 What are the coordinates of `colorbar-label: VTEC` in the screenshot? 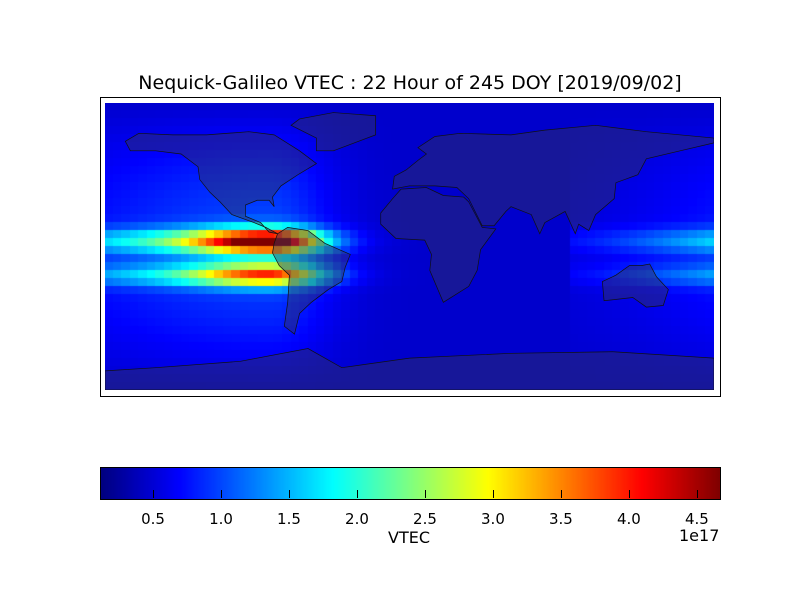 It's located at (409, 537).